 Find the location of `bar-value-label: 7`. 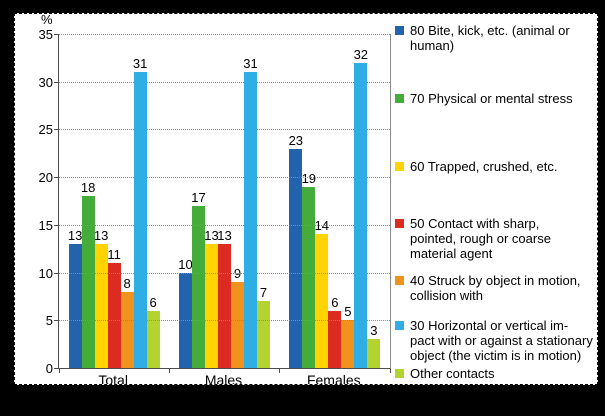

bar-value-label: 7 is located at coordinates (263, 293).